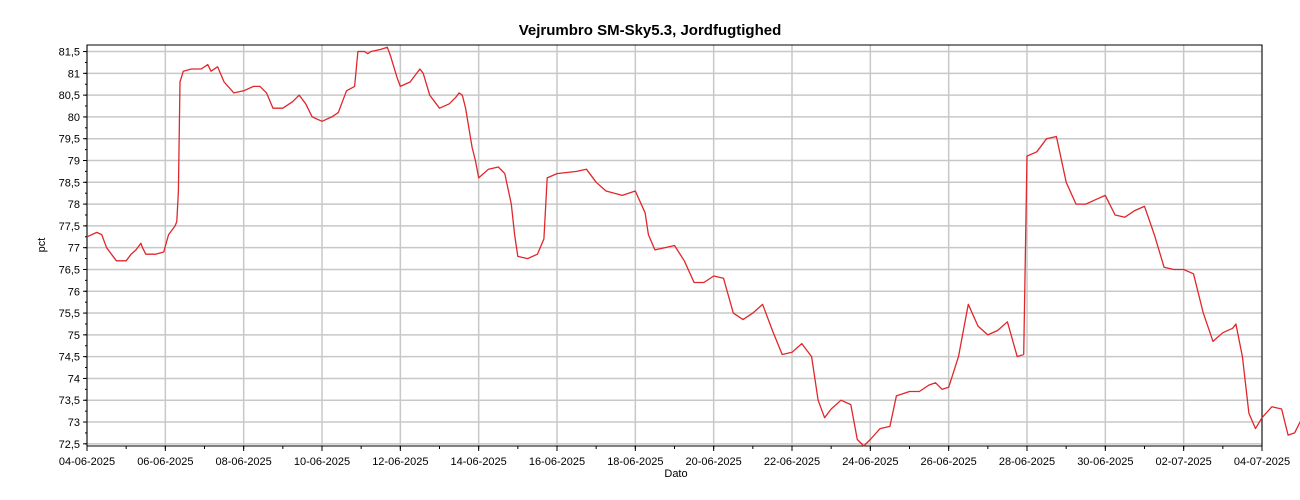 Image resolution: width=1300 pixels, height=500 pixels. I want to click on x-tick-label: 04-06-2025, so click(87, 462).